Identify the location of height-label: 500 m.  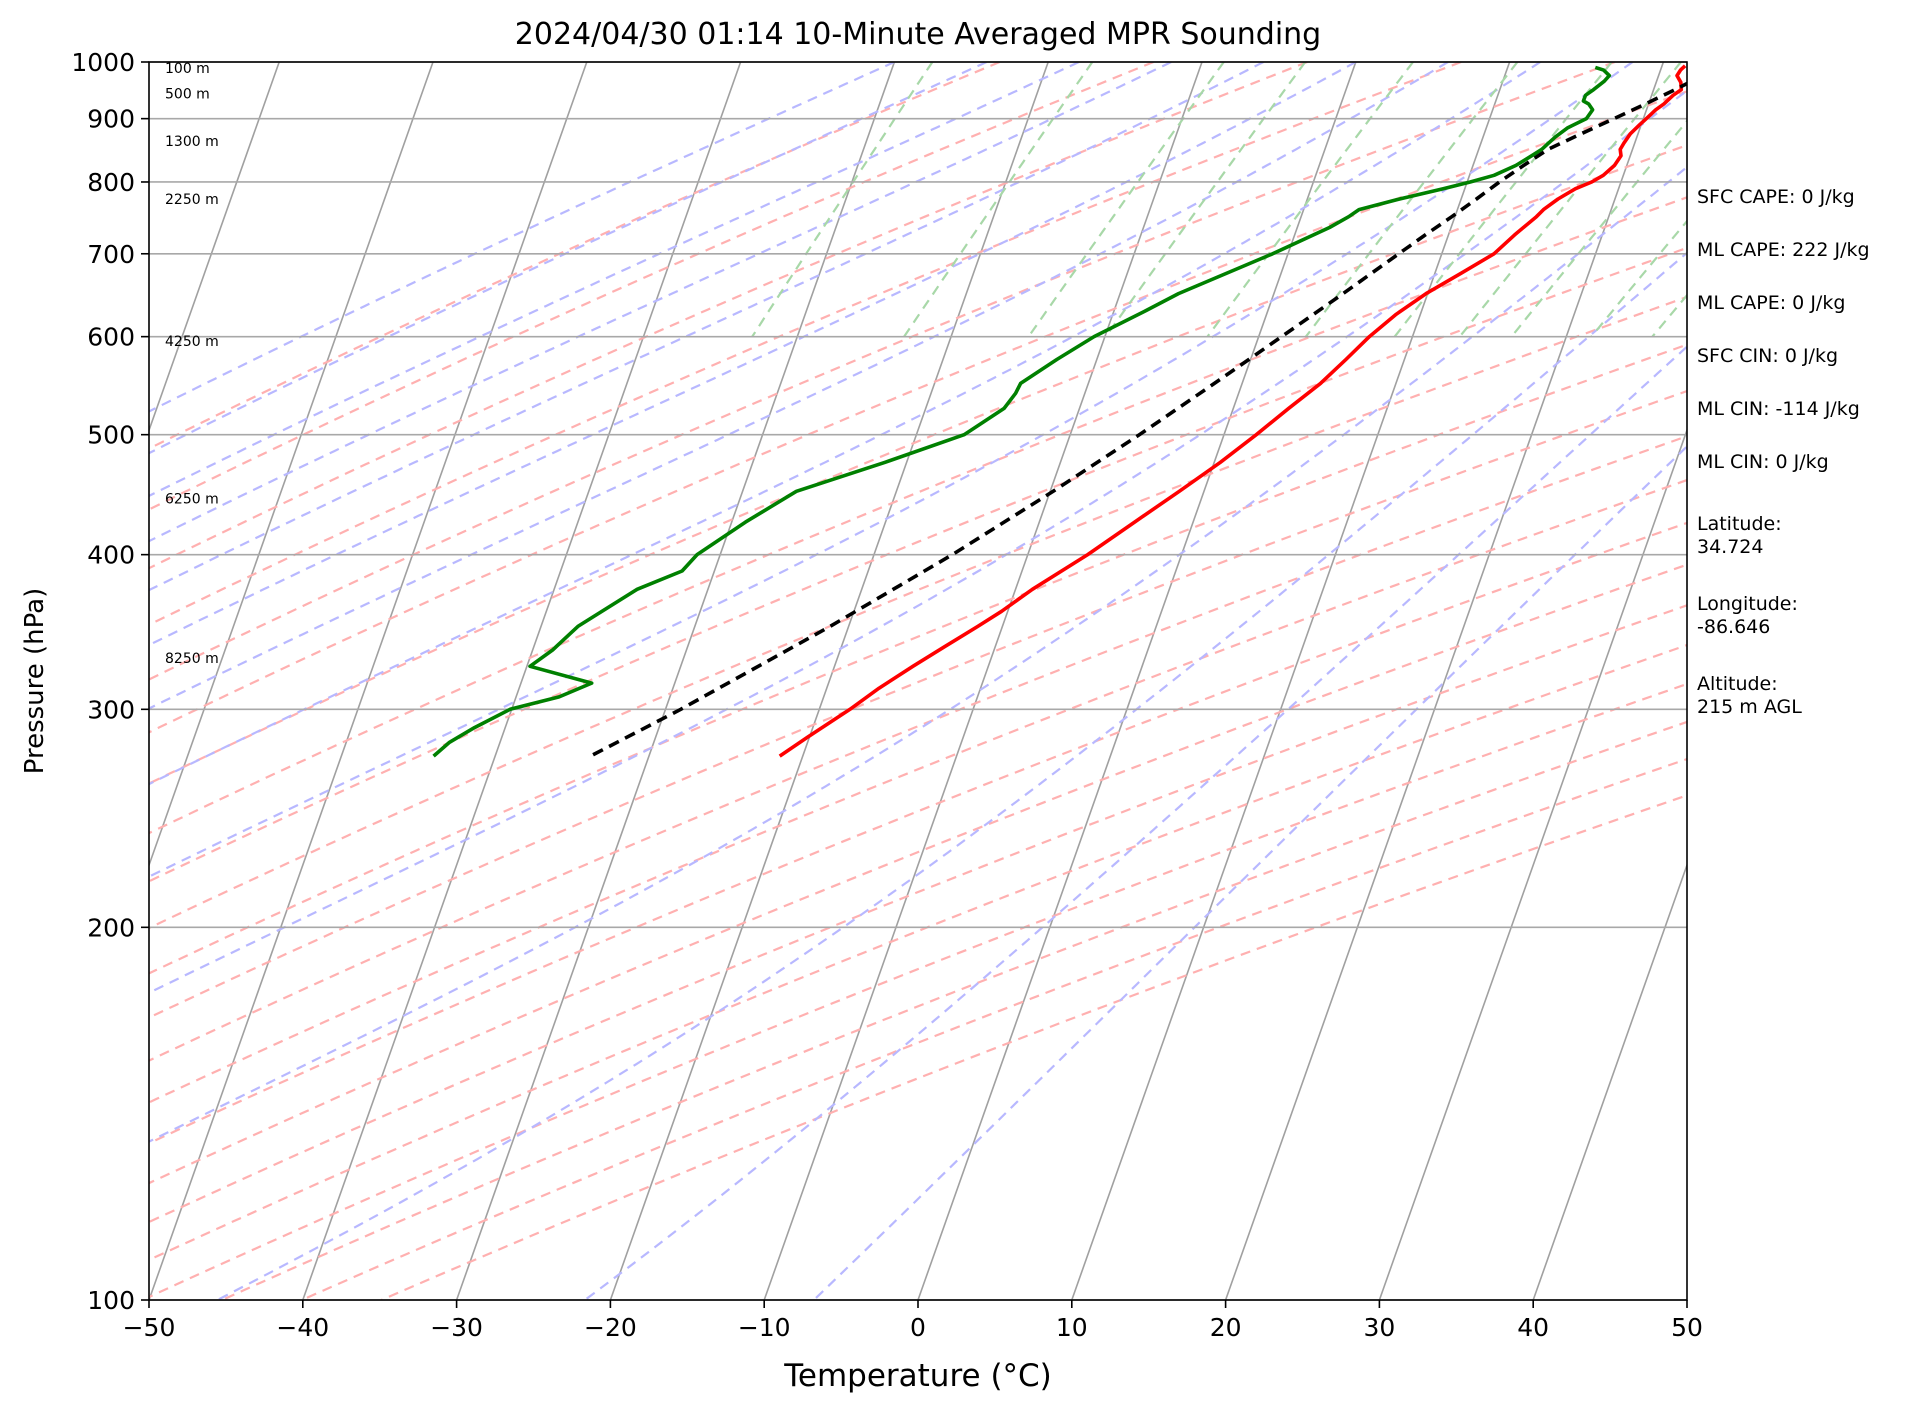
(187, 95).